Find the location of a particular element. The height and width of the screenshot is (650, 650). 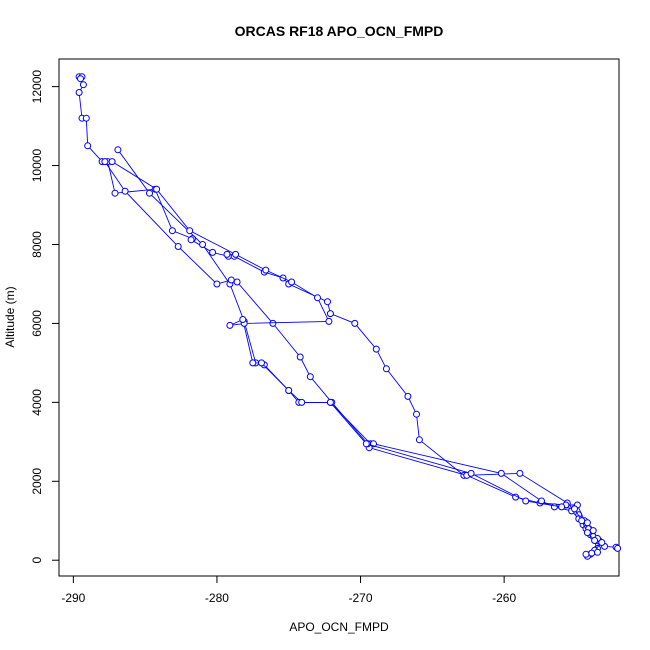

y-axis: 0 2000 4000 6000 8000 10000 12000 is located at coordinates (45, 317).